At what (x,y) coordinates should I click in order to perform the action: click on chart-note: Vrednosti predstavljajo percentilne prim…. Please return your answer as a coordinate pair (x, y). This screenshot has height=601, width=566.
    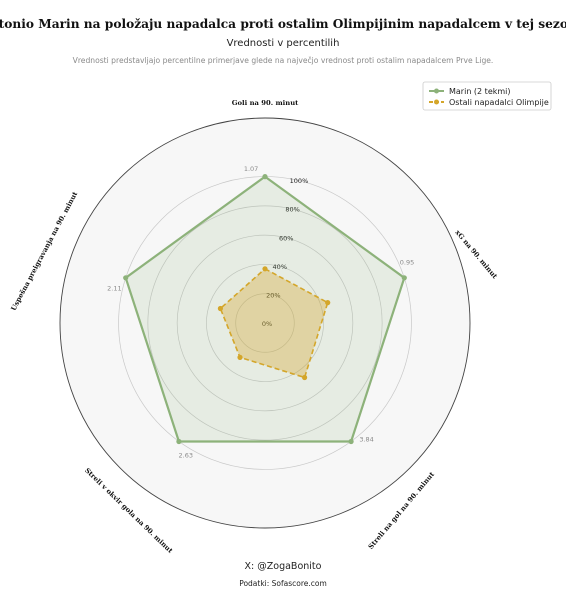
    Looking at the image, I should click on (283, 60).